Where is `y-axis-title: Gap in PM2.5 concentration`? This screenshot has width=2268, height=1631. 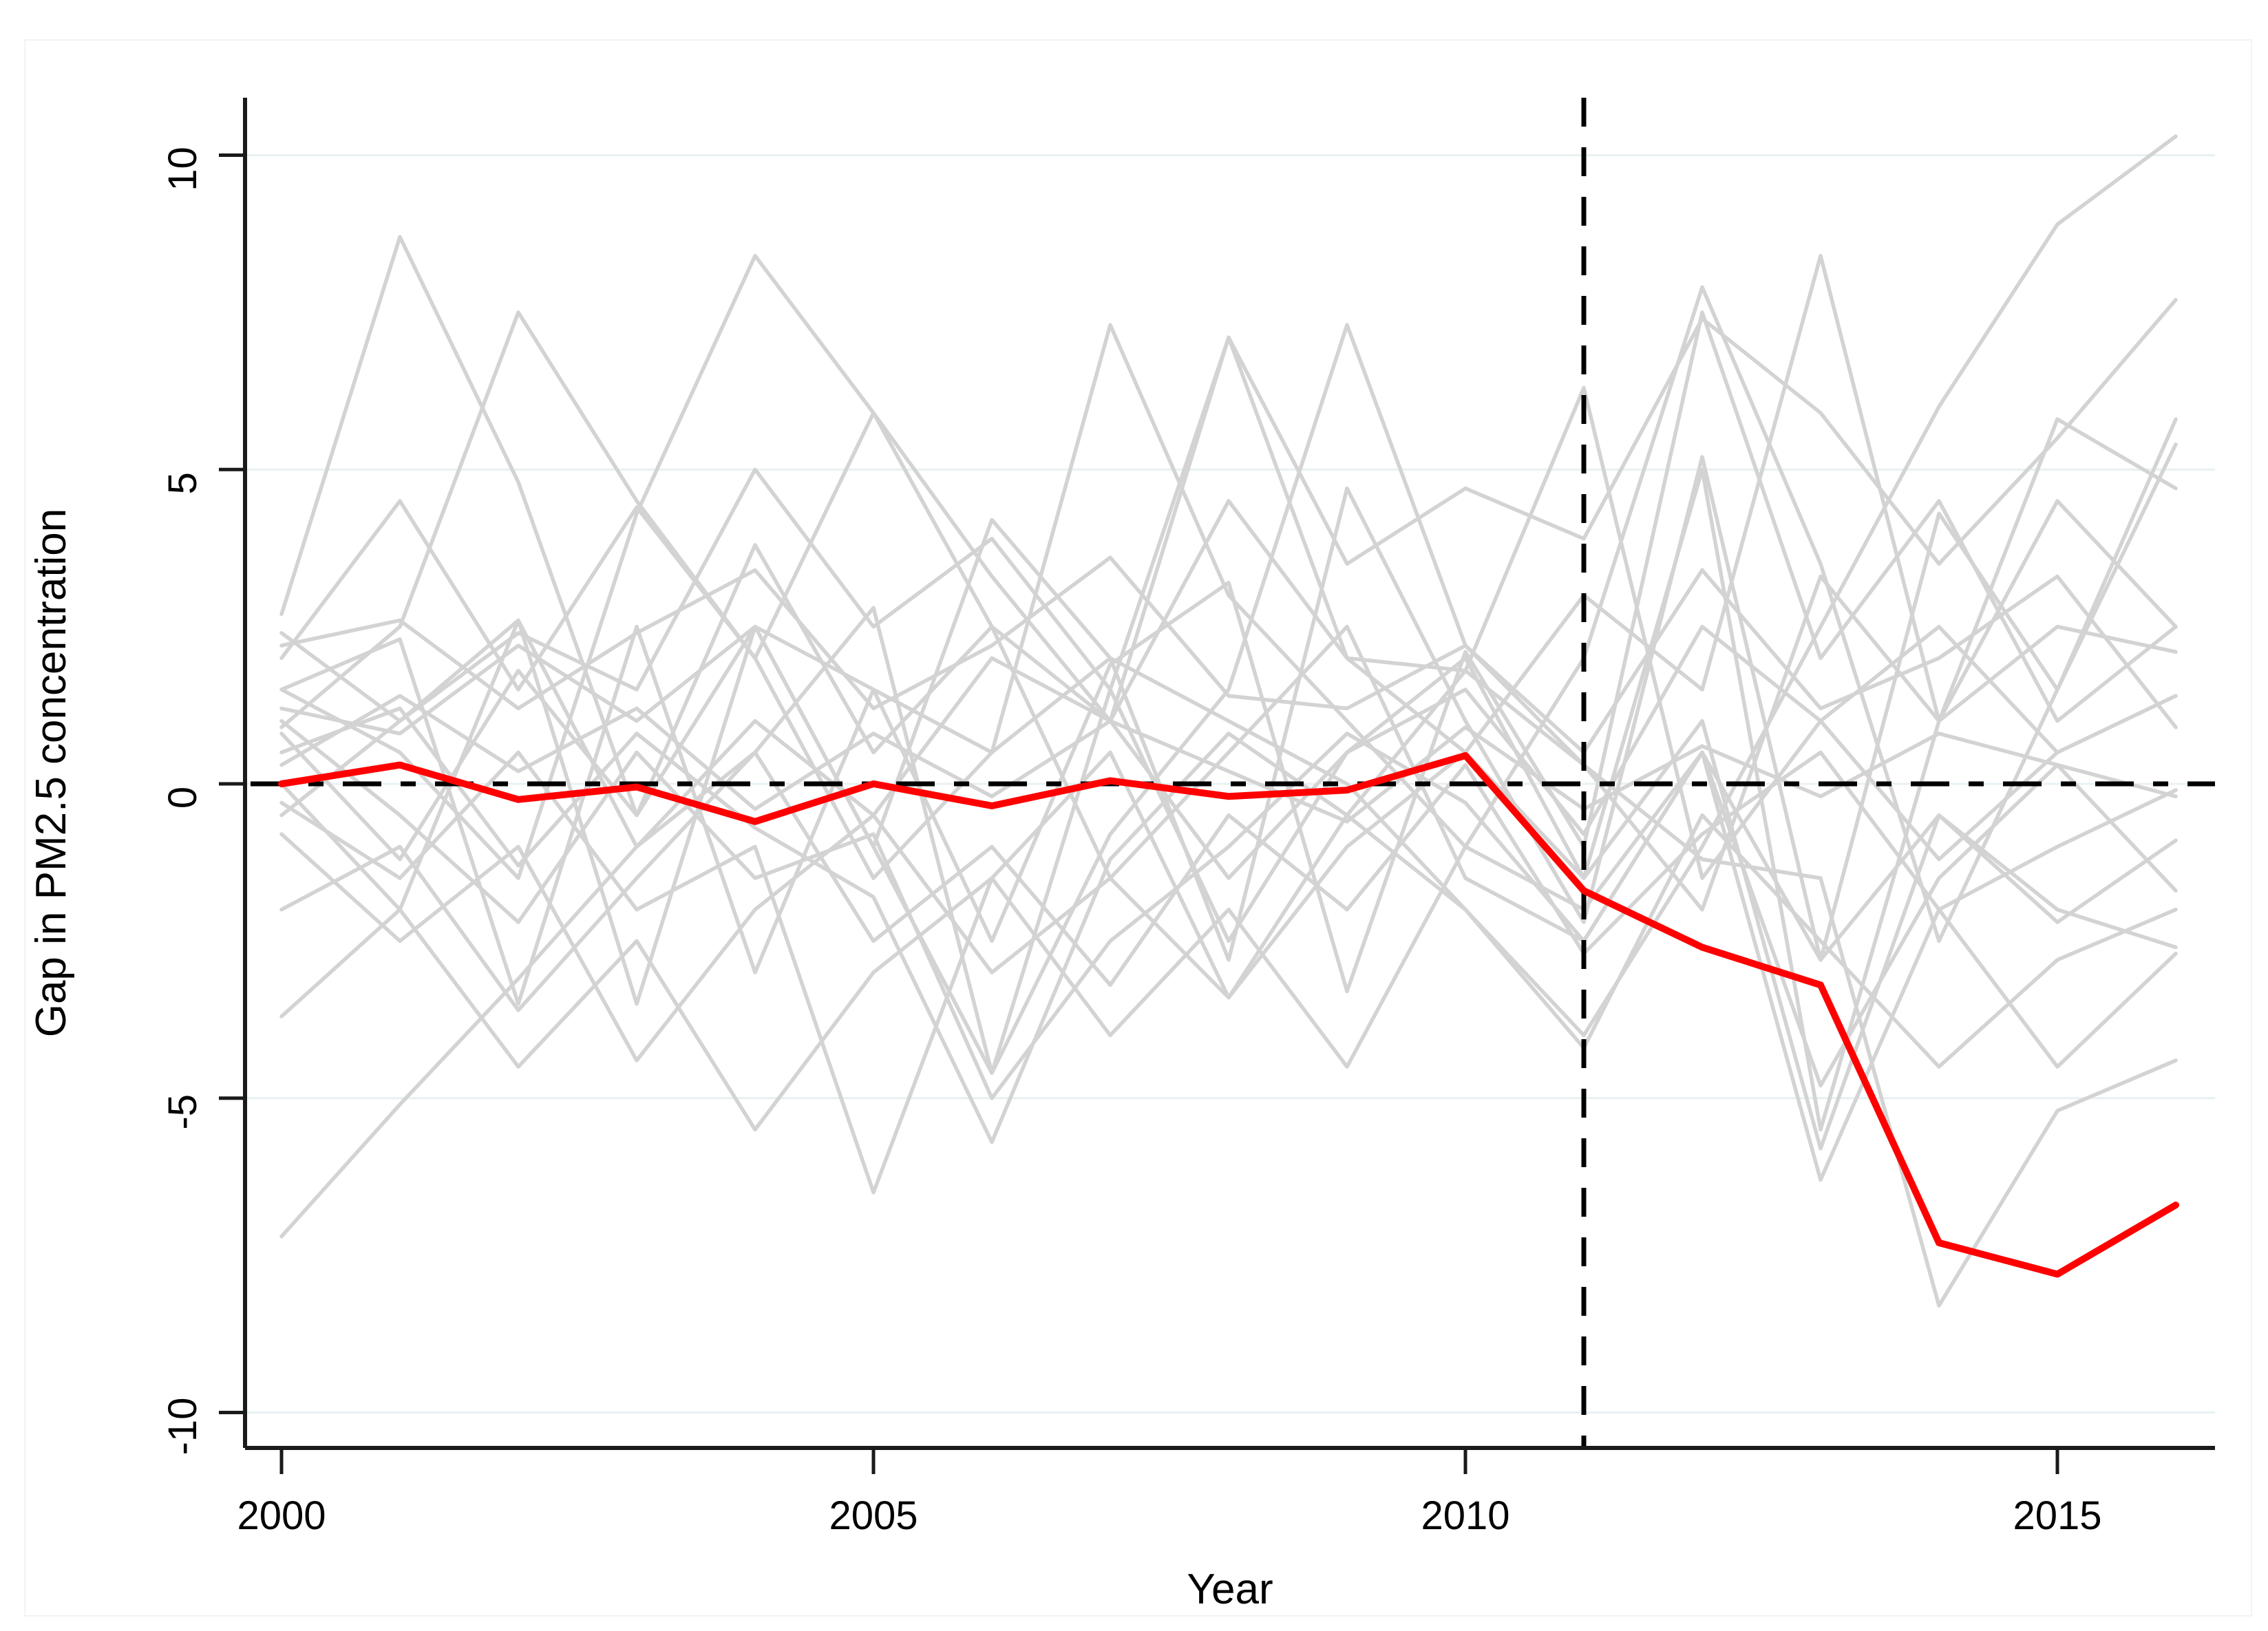 y-axis-title: Gap in PM2.5 concentration is located at coordinates (52, 773).